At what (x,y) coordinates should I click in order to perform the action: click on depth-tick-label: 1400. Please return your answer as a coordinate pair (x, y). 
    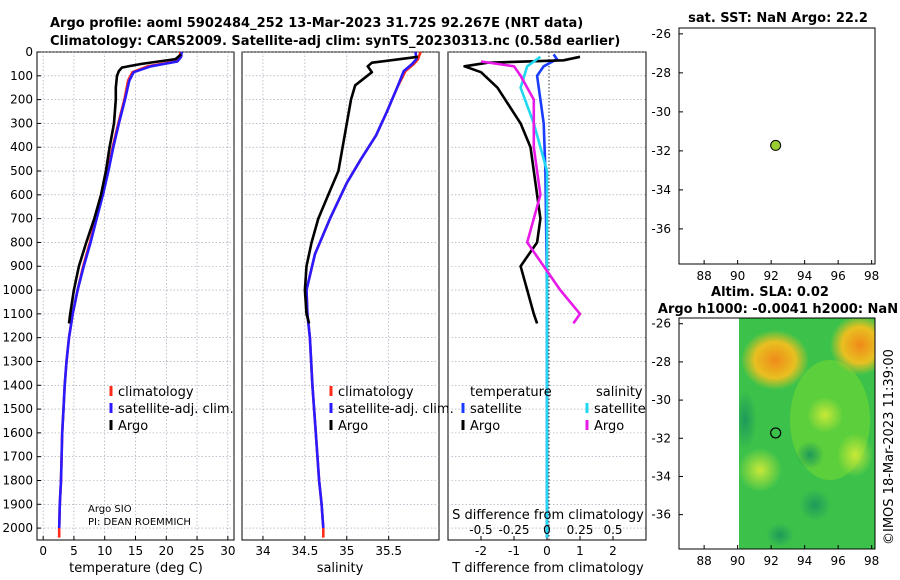
    Looking at the image, I should click on (17, 385).